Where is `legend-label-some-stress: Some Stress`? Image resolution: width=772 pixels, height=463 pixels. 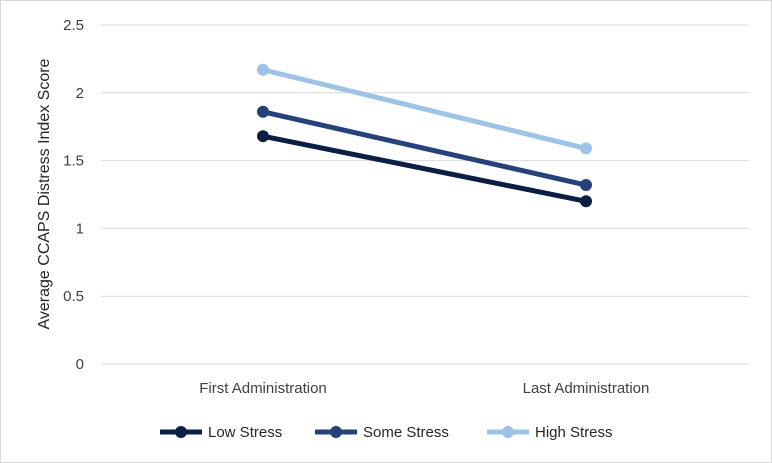
legend-label-some-stress: Some Stress is located at coordinates (406, 432).